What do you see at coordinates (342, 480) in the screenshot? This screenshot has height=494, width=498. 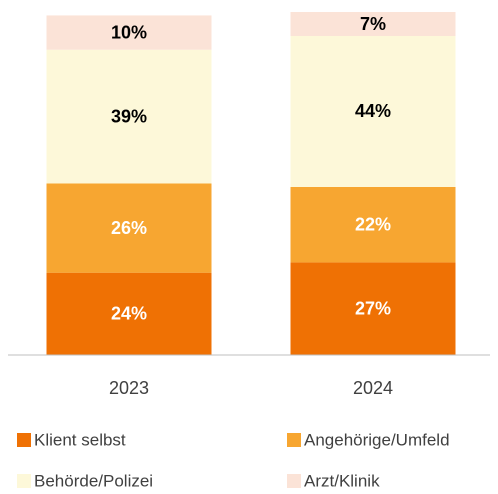 I see `legend-label: Arzt/Klinik` at bounding box center [342, 480].